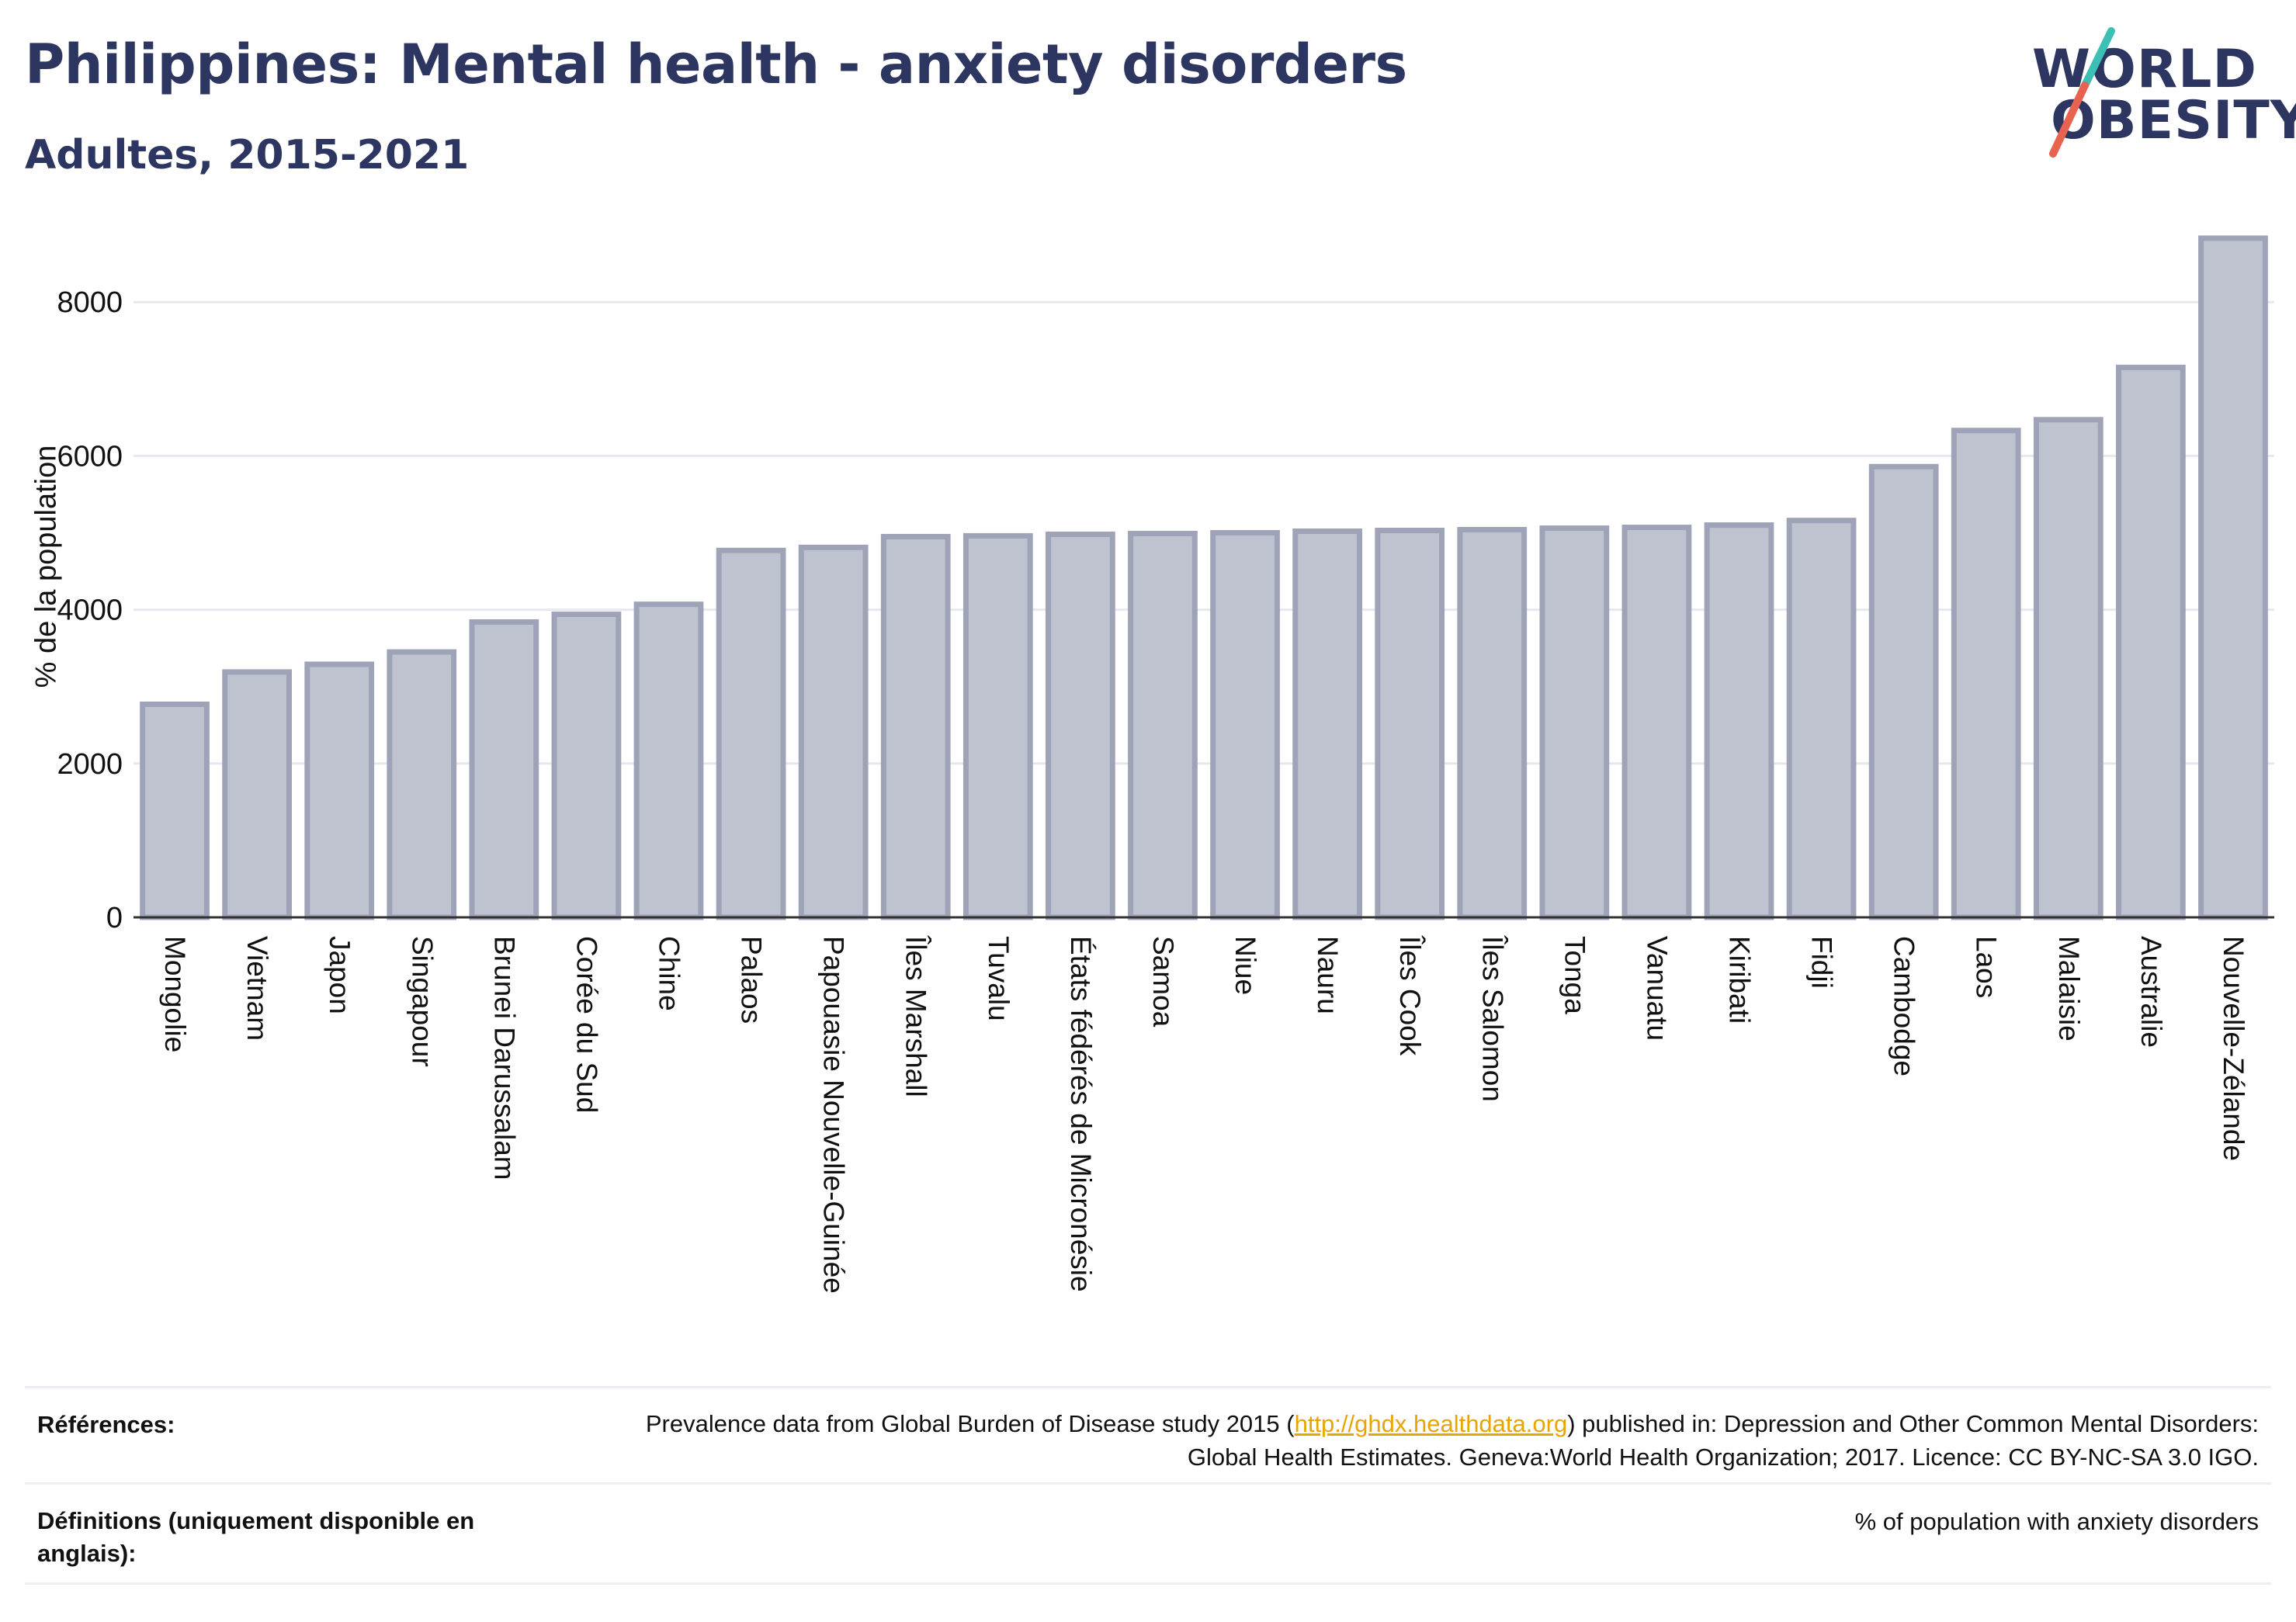  What do you see at coordinates (752, 980) in the screenshot?
I see `x-tick-label: Palaos` at bounding box center [752, 980].